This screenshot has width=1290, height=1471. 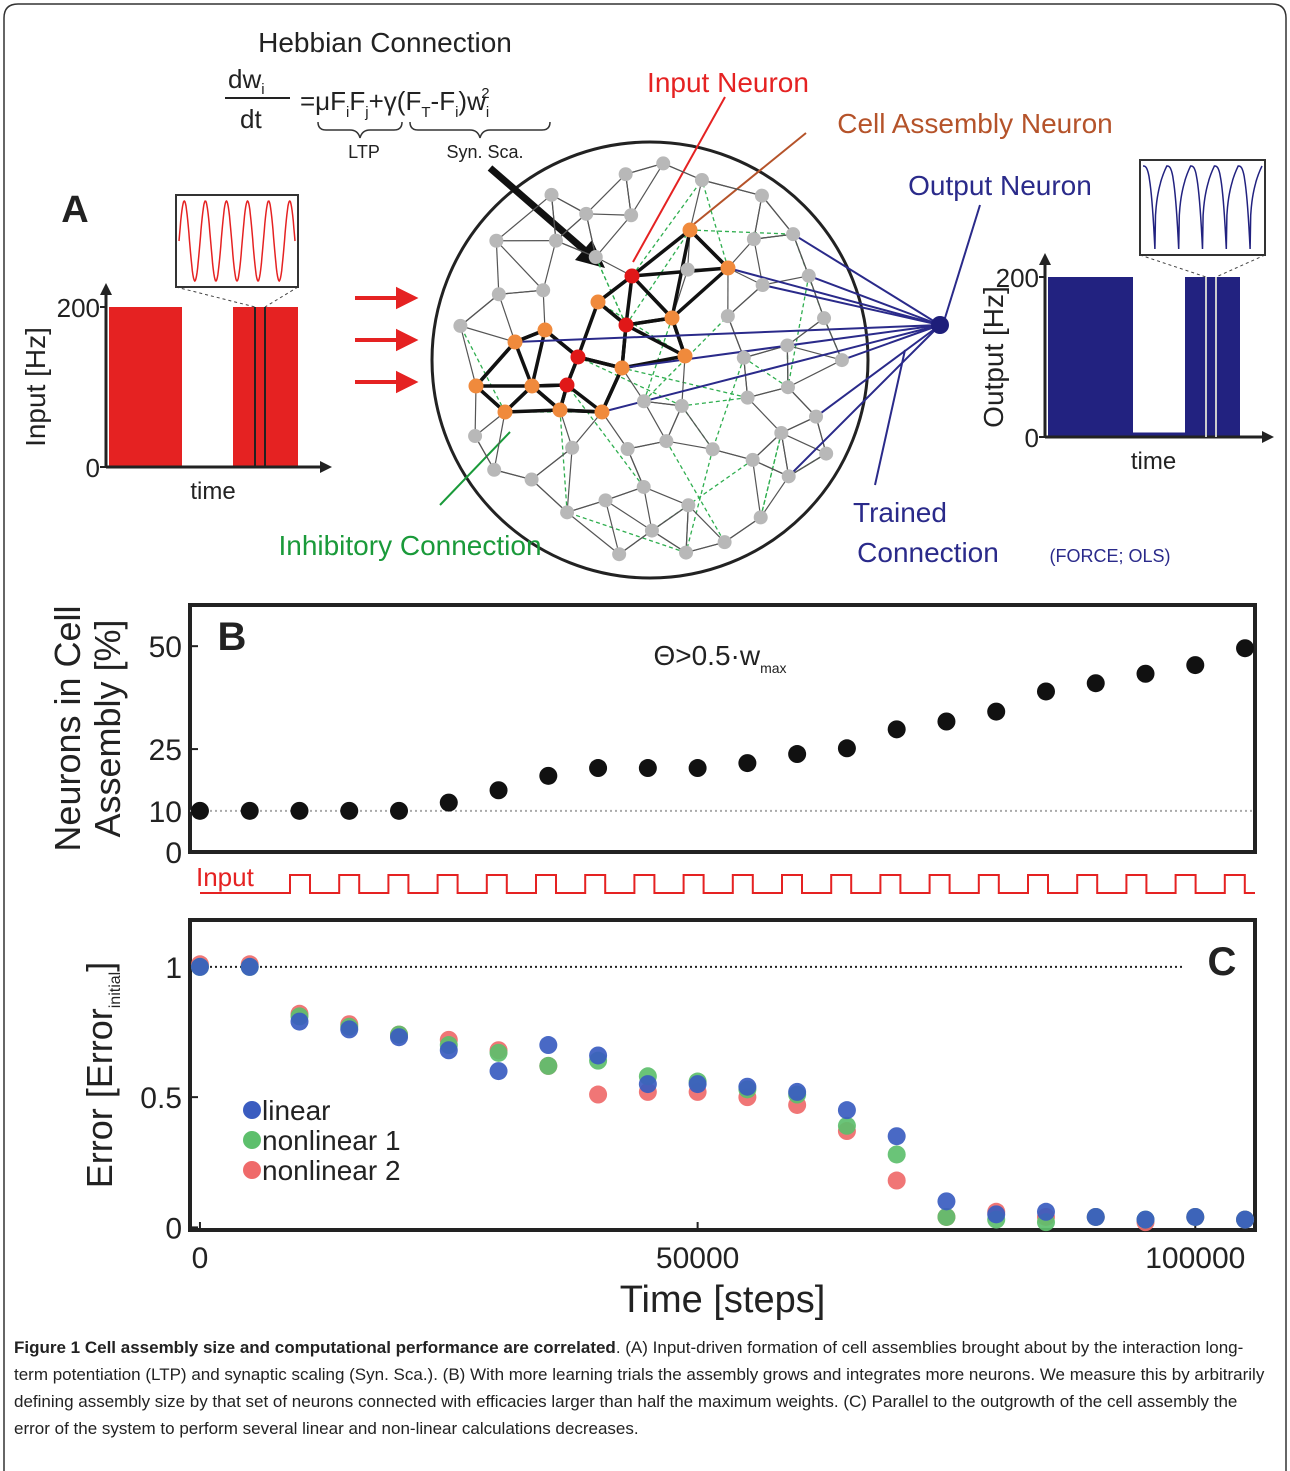 I want to click on input-wave, so click(x=727, y=884).